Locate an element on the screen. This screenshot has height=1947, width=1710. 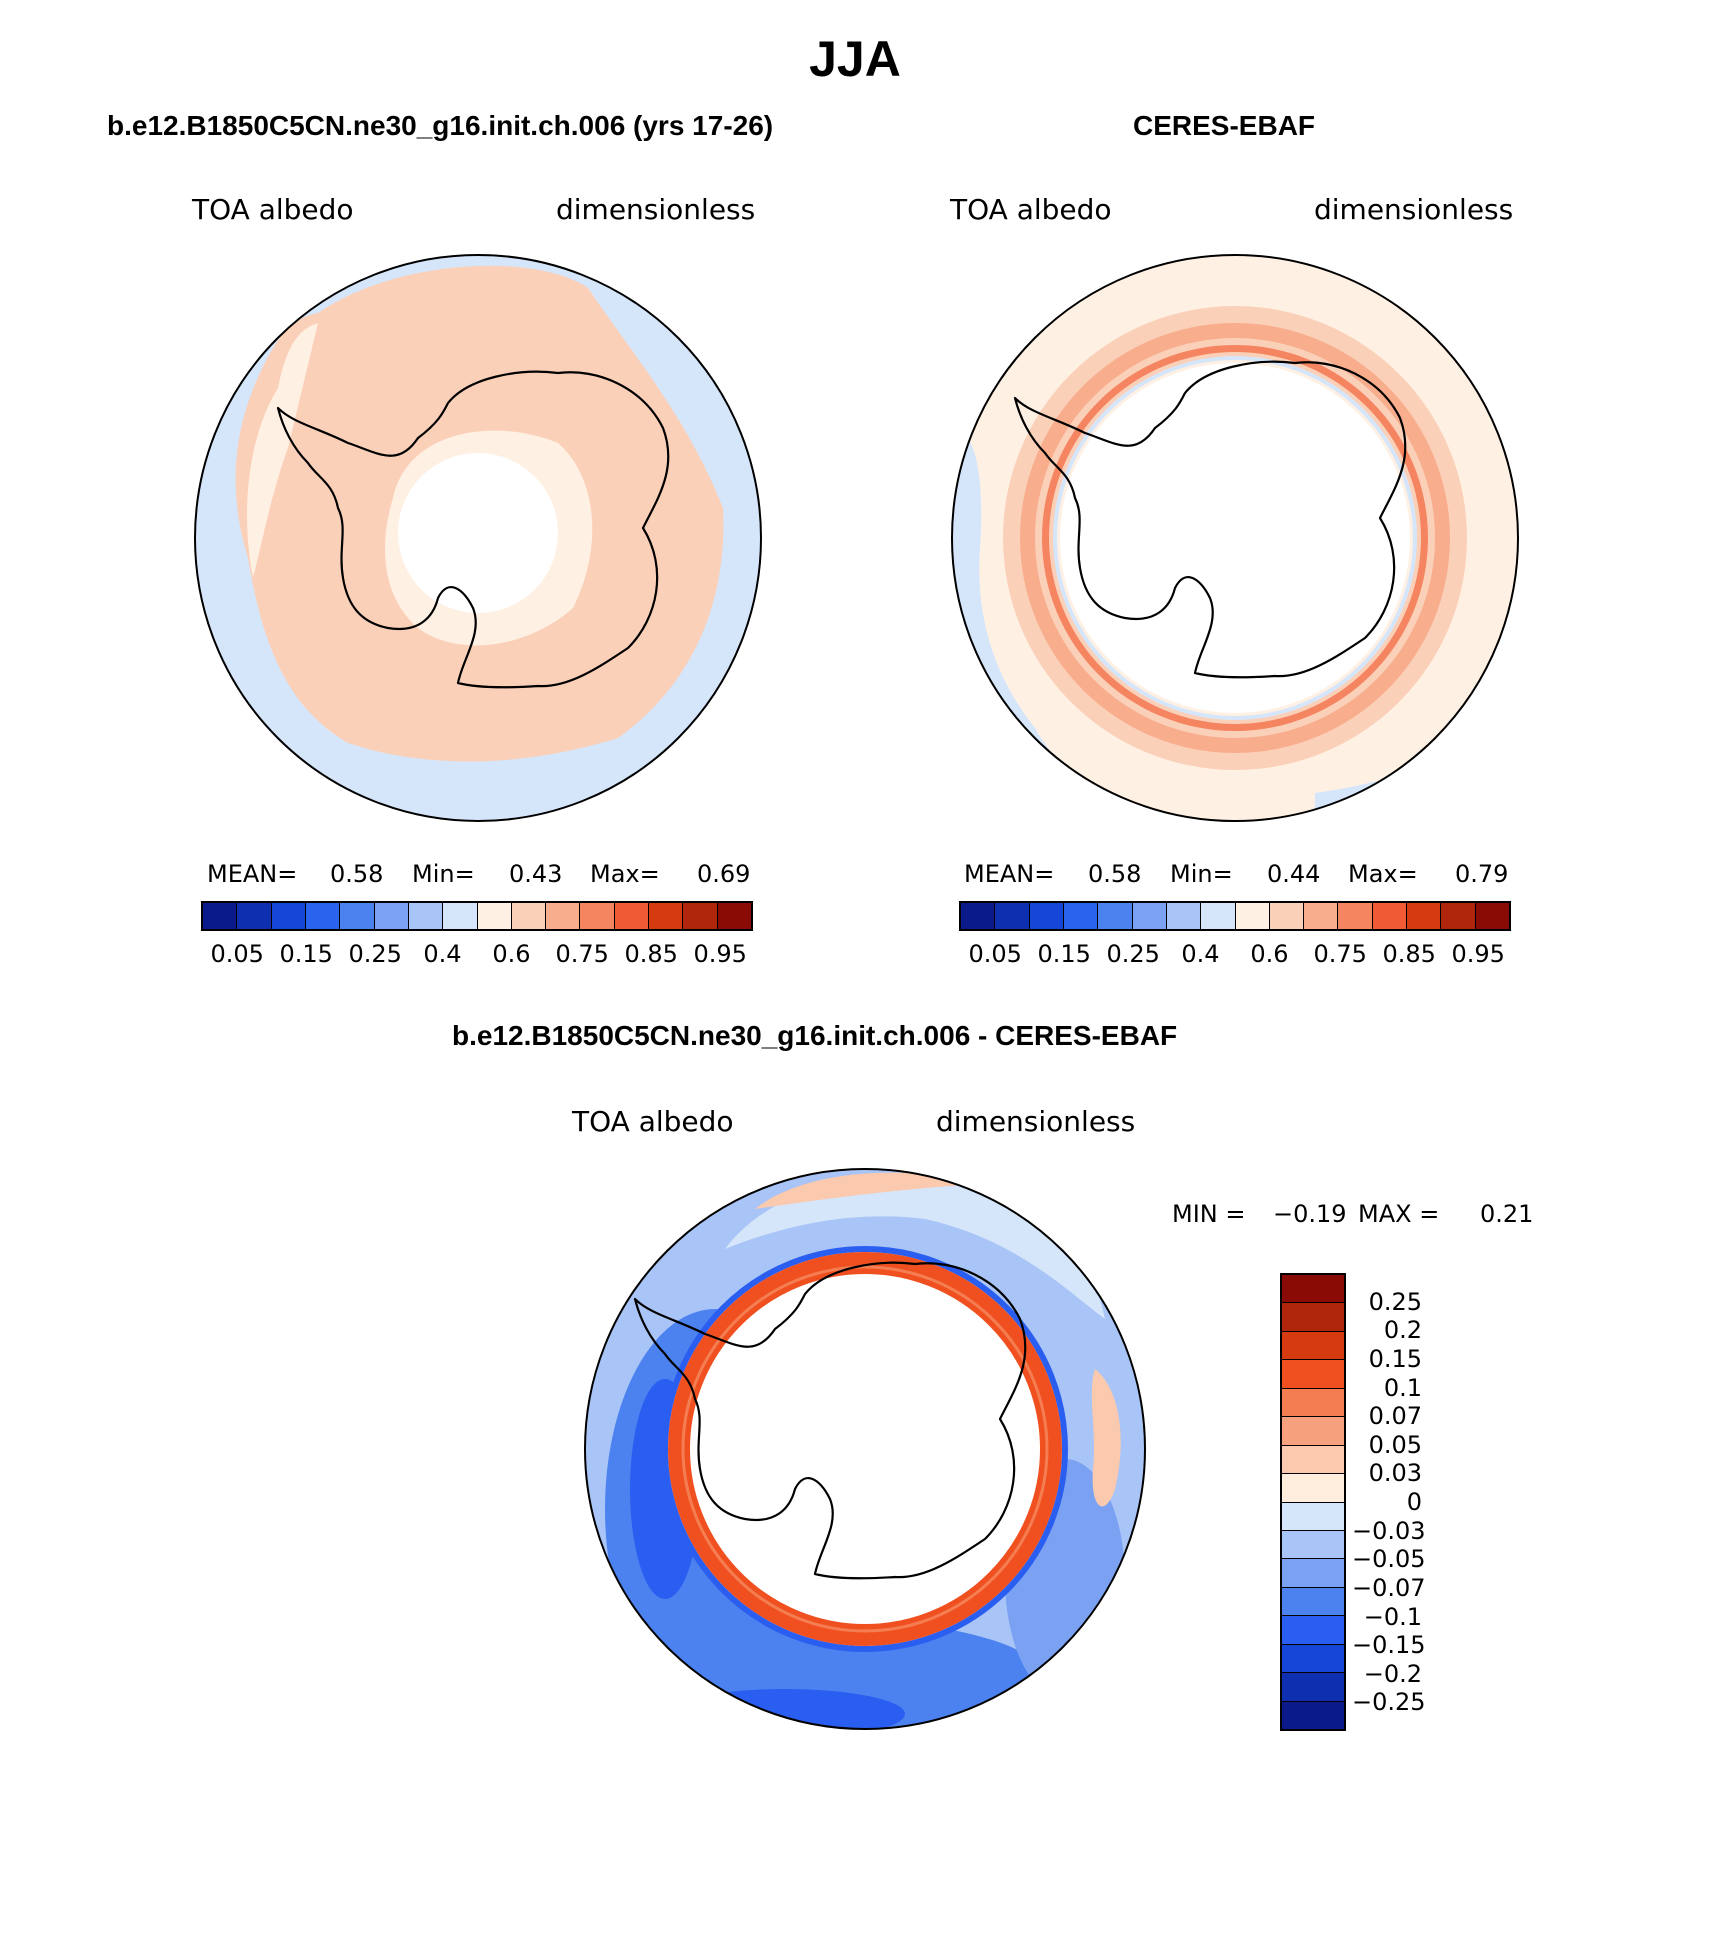
colorbar-tick-label: 0.4 is located at coordinates (1200, 954).